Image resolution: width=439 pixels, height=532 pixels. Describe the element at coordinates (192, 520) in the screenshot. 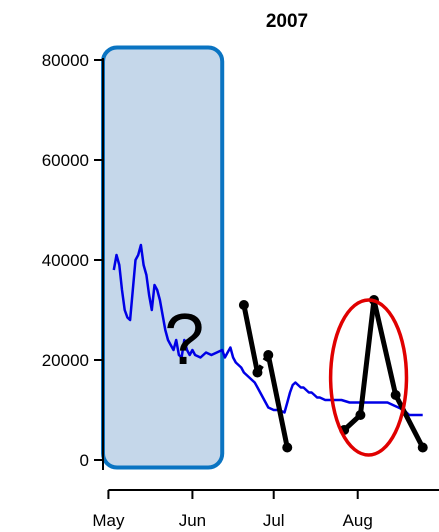

I see `x-tick-label: Jun` at that location.